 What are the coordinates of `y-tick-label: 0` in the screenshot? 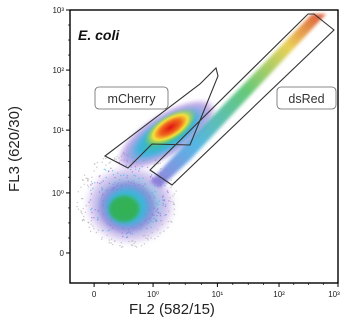 It's located at (62, 253).